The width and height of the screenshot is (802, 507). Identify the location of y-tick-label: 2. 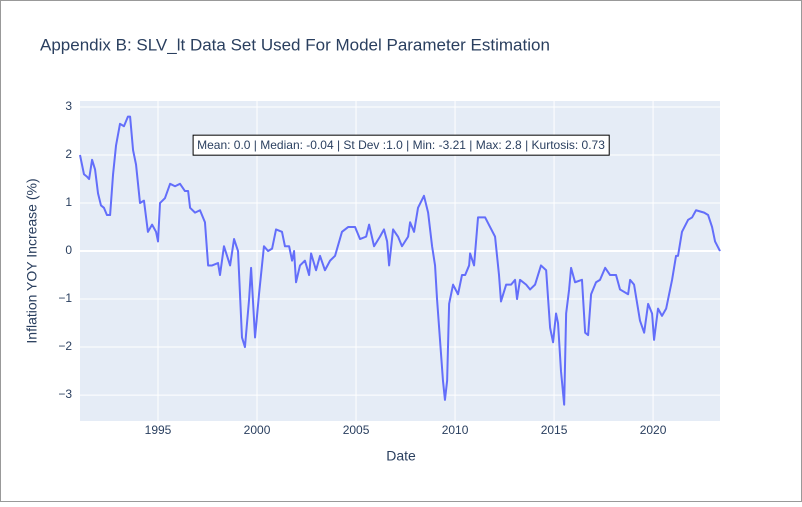
(68, 154).